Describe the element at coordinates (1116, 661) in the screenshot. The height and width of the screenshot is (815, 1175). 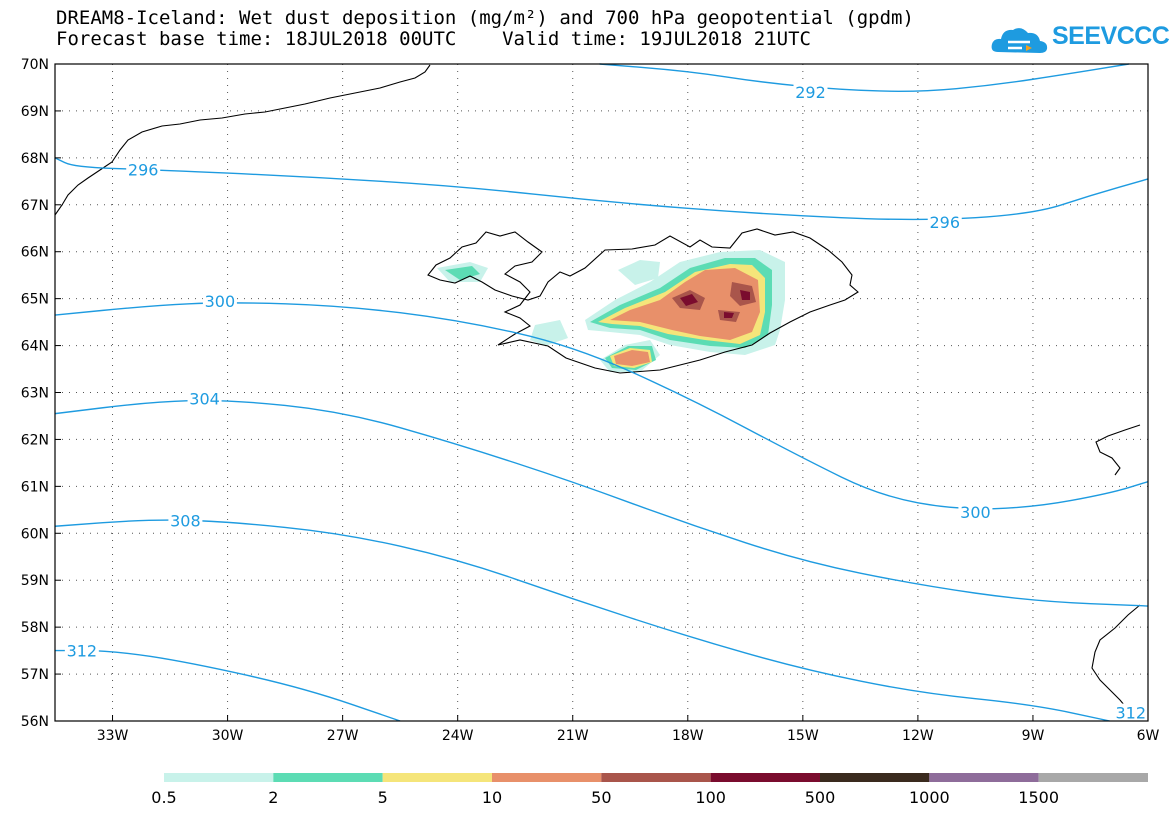
I see `scotland-coastline` at that location.